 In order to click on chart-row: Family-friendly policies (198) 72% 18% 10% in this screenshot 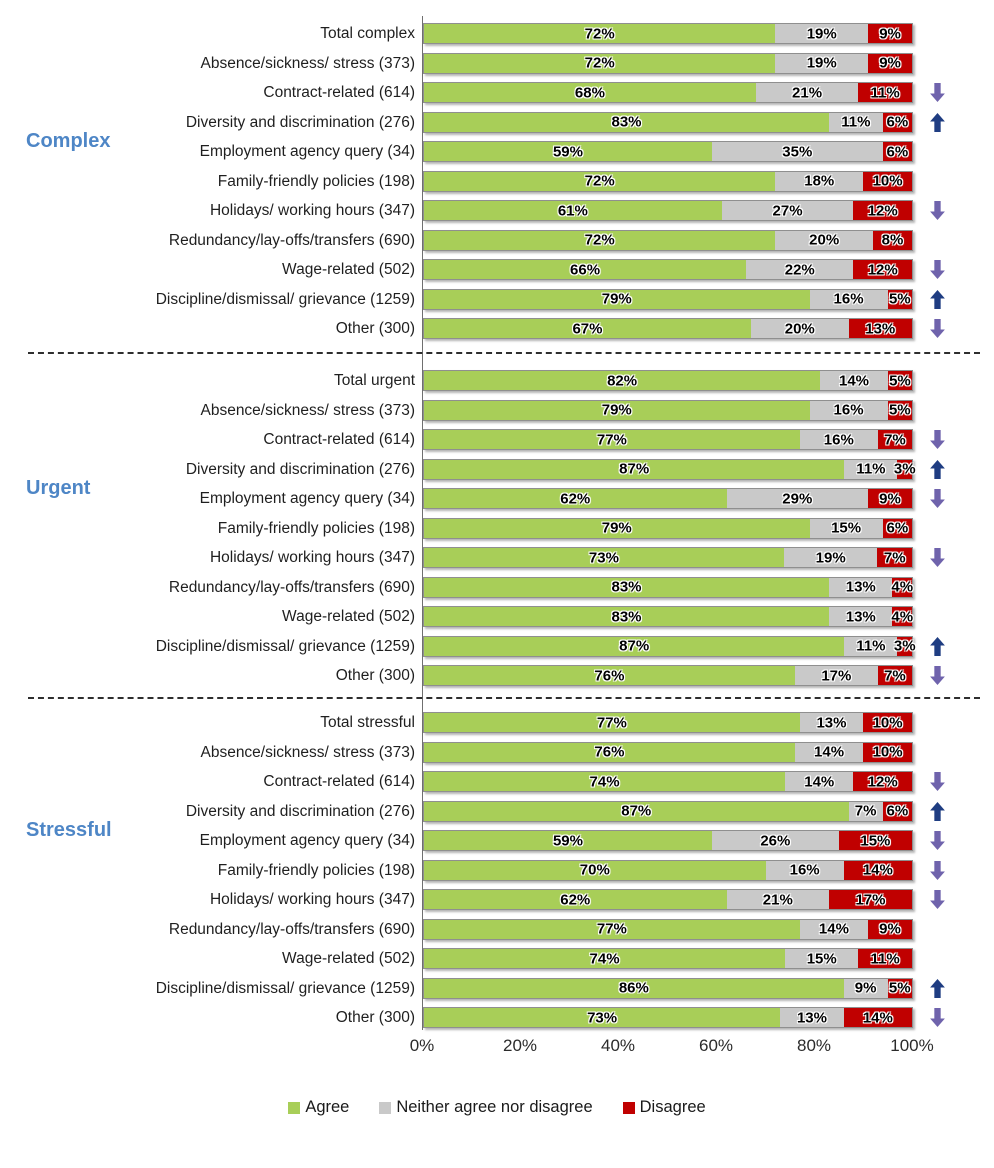, I will do `click(497, 181)`.